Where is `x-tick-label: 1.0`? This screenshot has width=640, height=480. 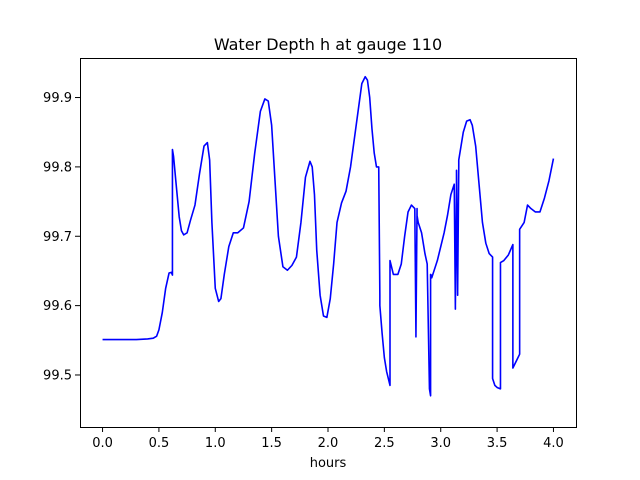
x-tick-label: 1.0 is located at coordinates (215, 443).